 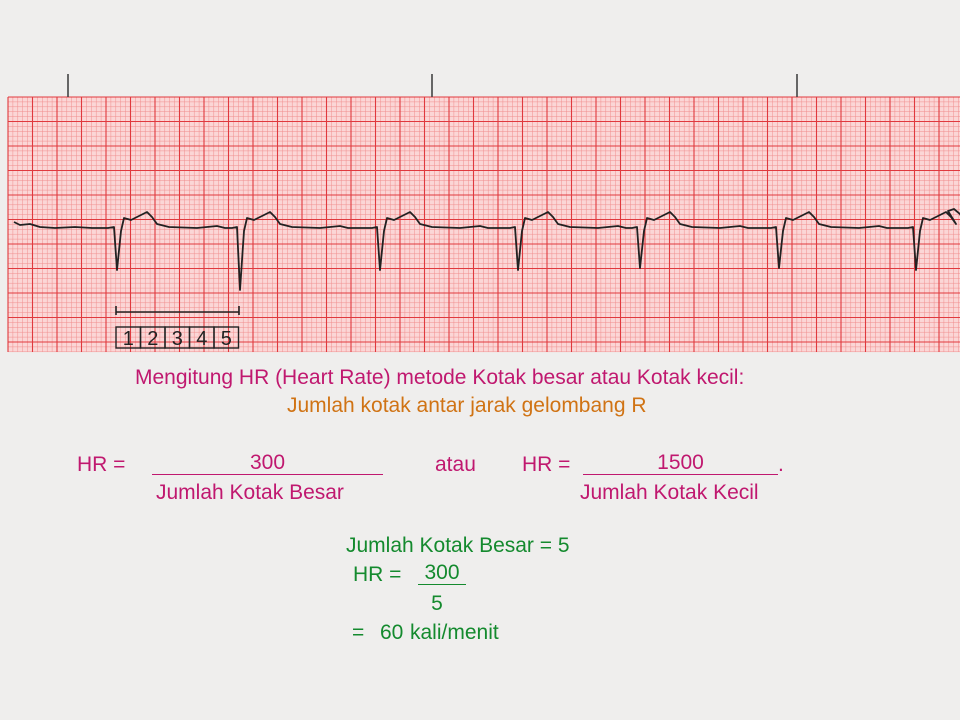 I want to click on example-denominator: 5, so click(x=437, y=603).